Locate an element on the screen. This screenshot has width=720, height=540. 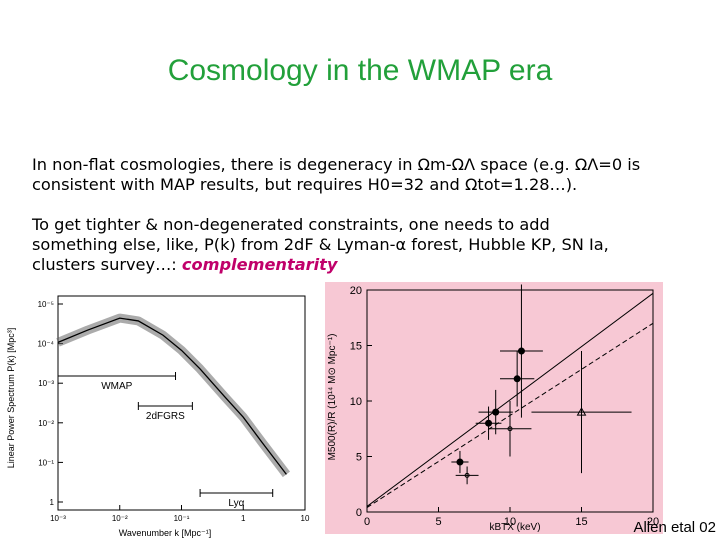
slide-title: Cosmology in the WMAP era is located at coordinates (360, 70).